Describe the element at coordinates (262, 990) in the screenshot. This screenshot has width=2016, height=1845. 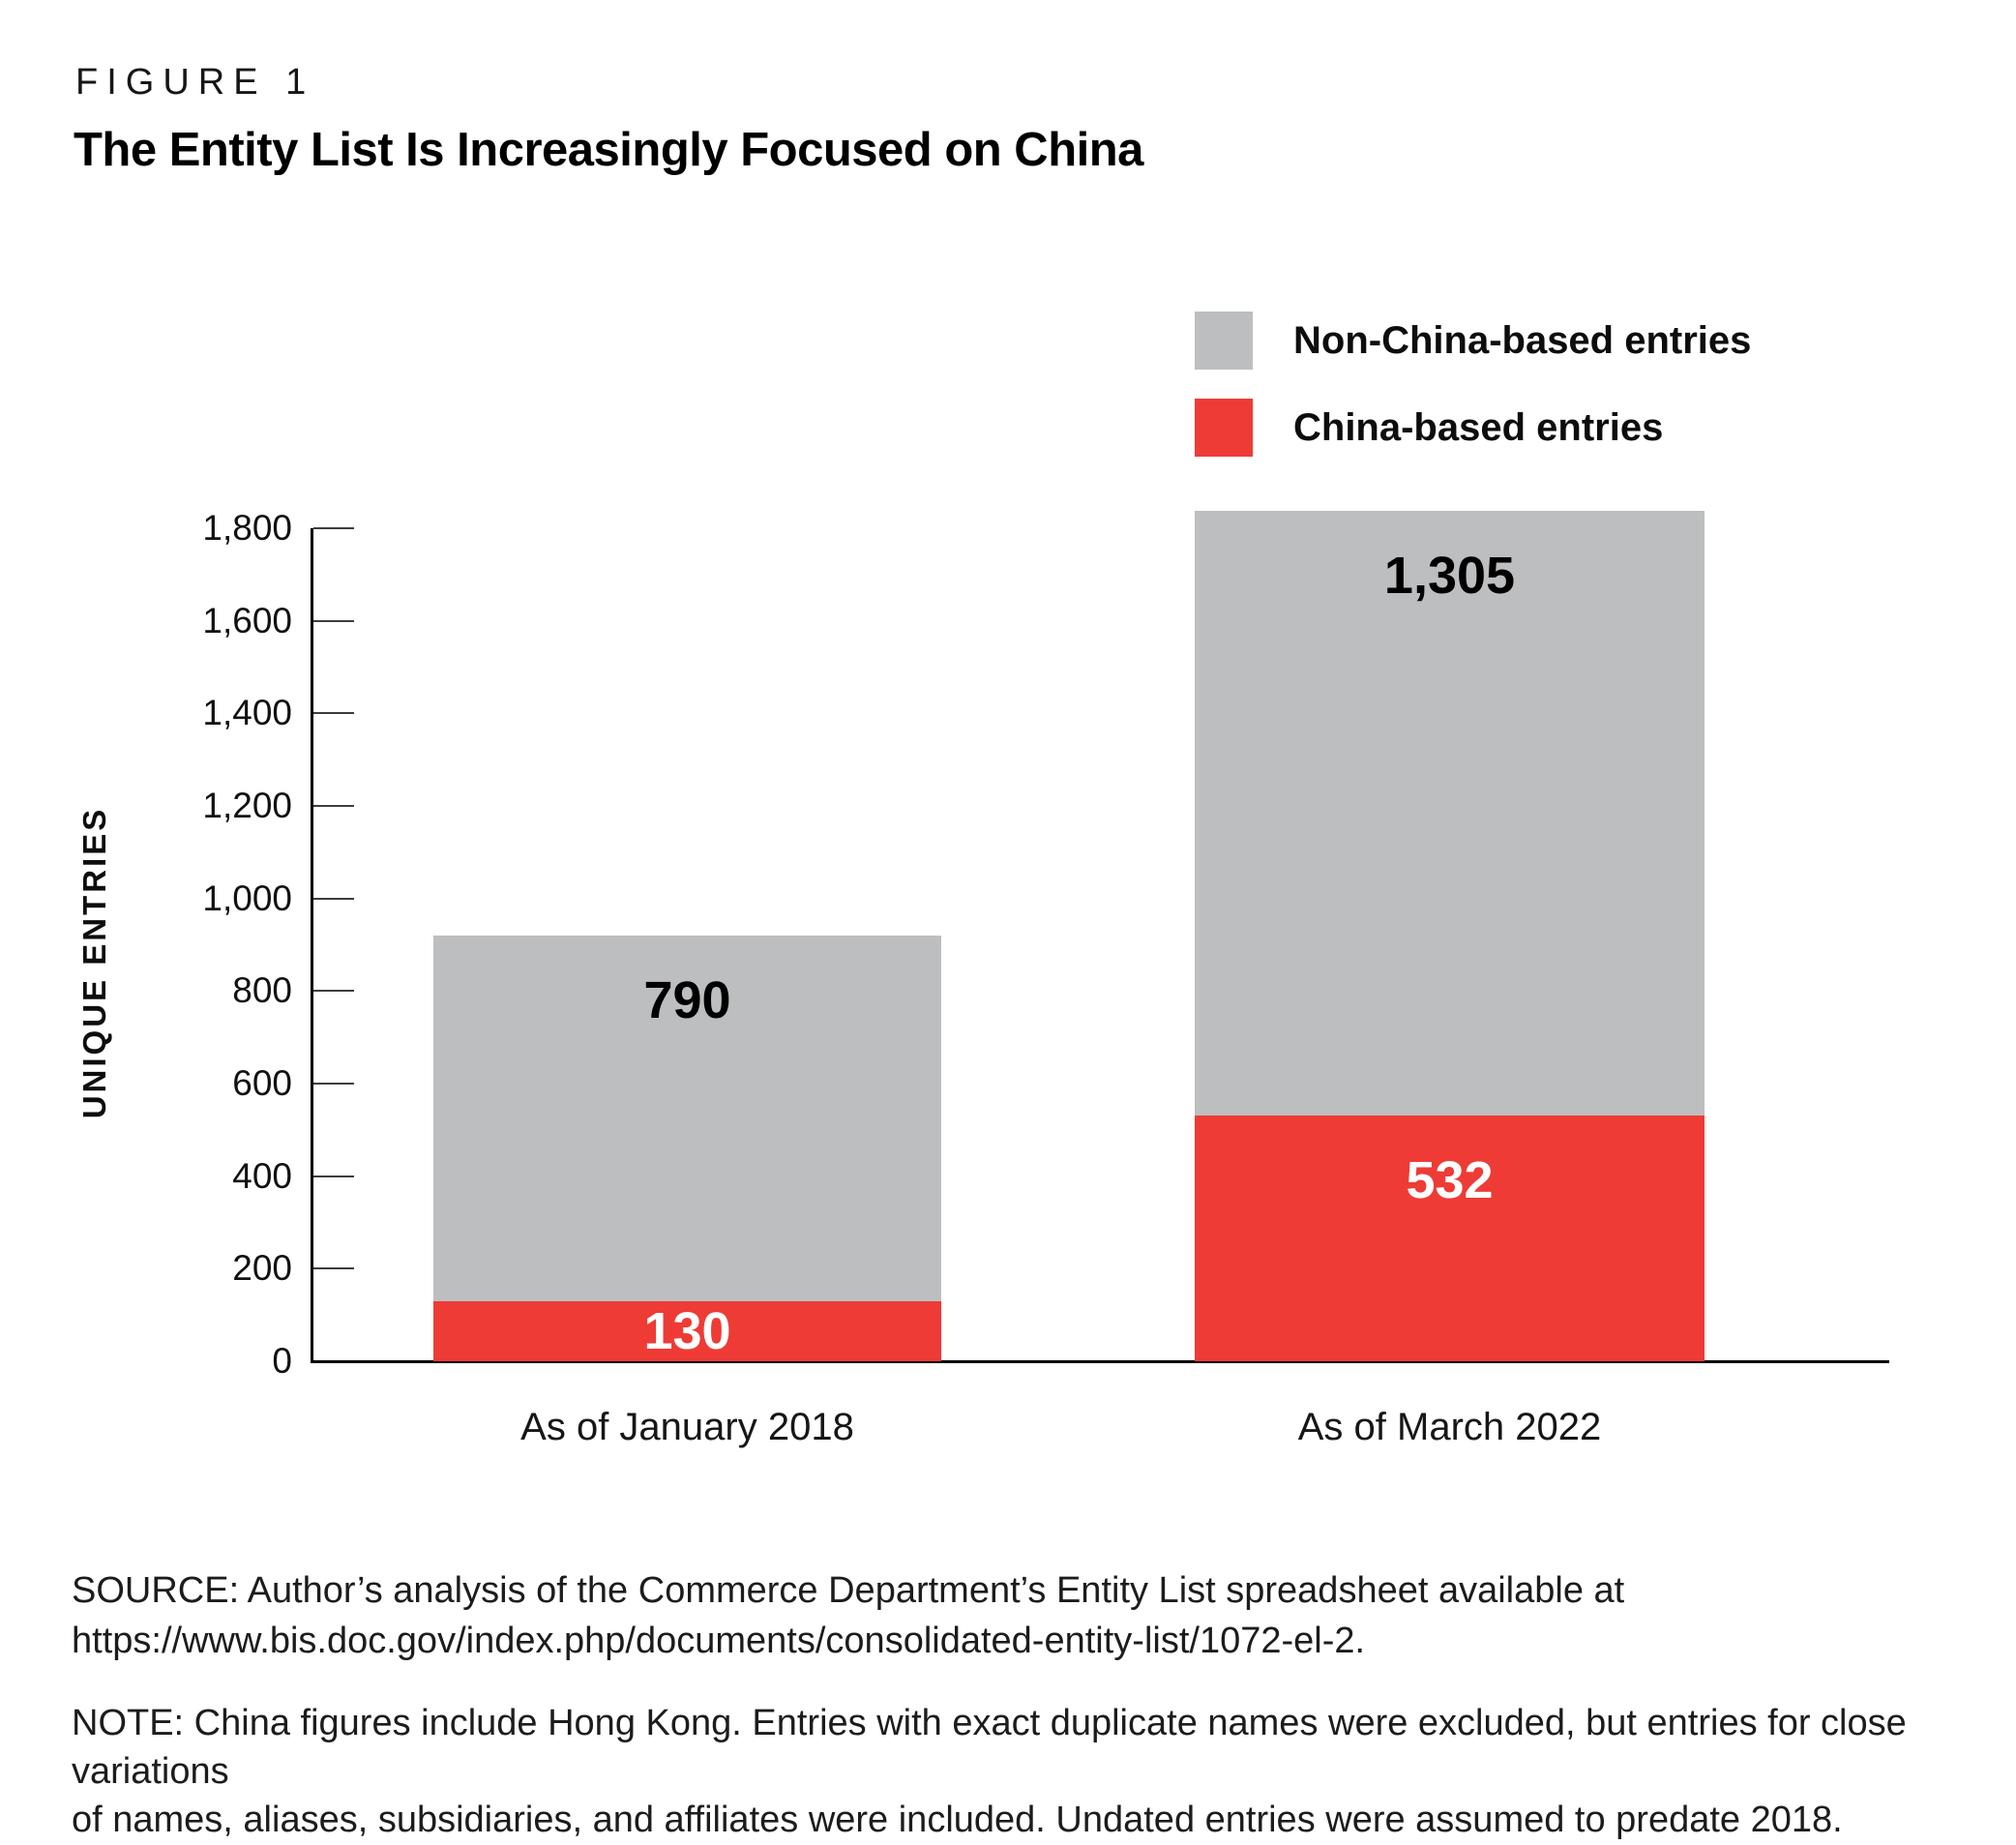
I see `y-axis-tick-label: 800` at that location.